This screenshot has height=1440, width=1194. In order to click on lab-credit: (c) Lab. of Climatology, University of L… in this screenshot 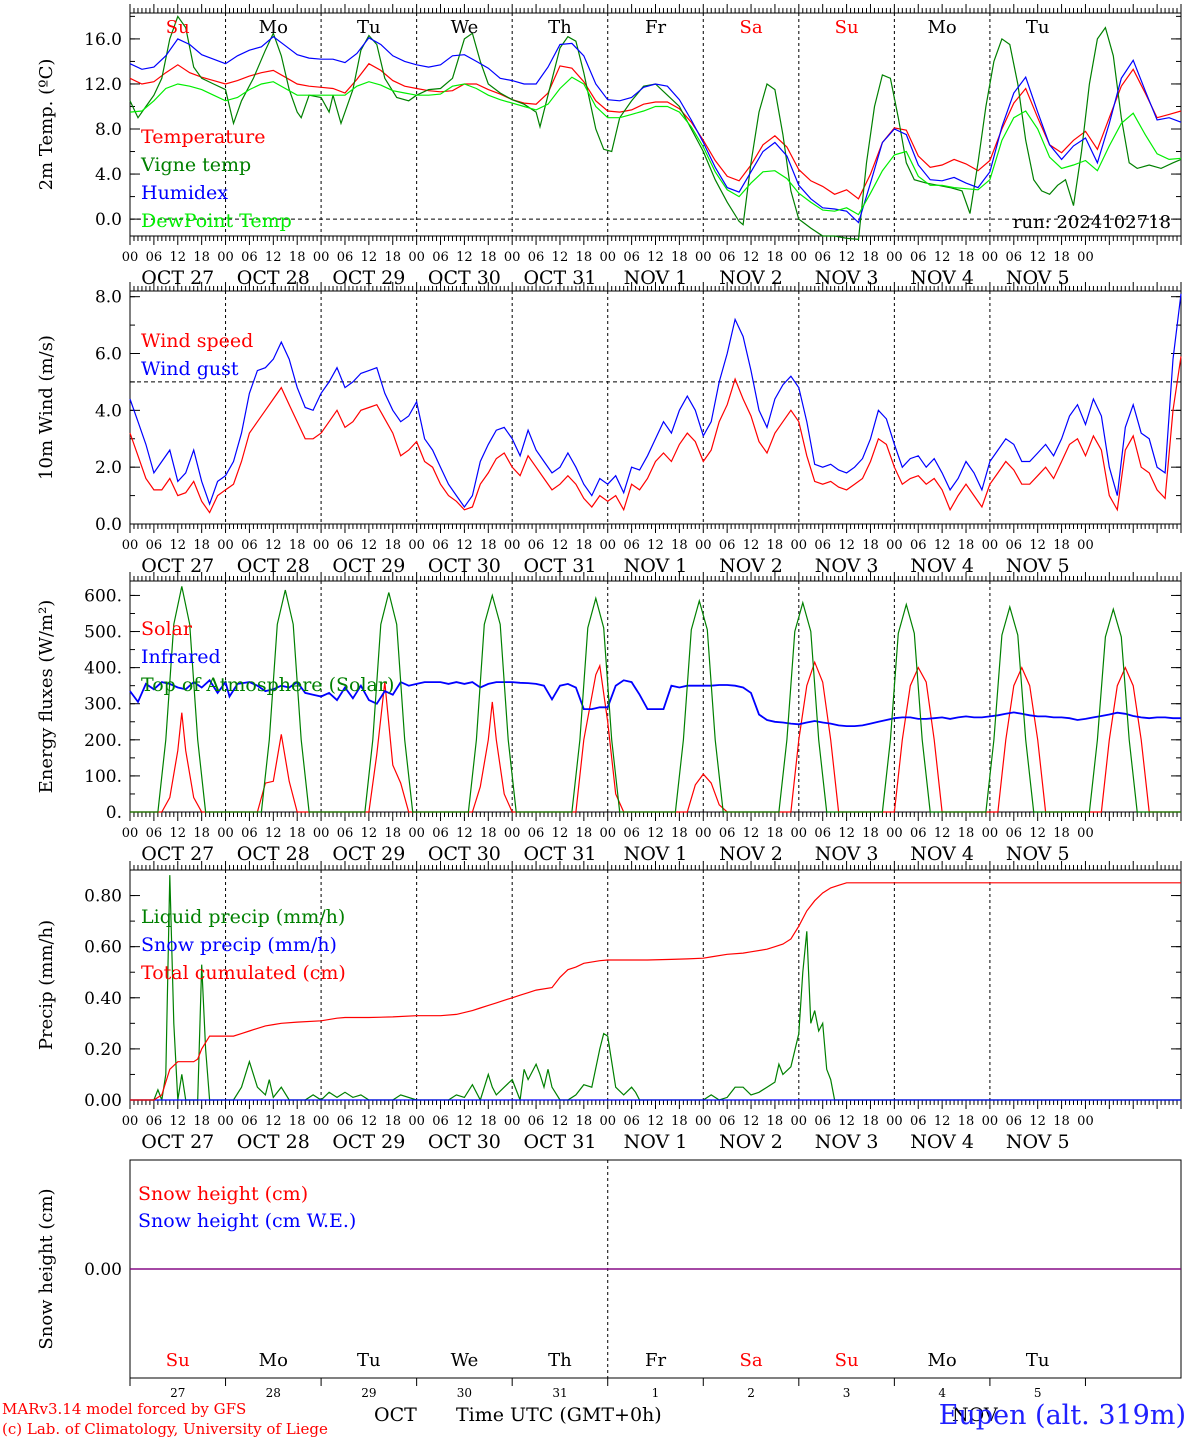, I will do `click(165, 1429)`.